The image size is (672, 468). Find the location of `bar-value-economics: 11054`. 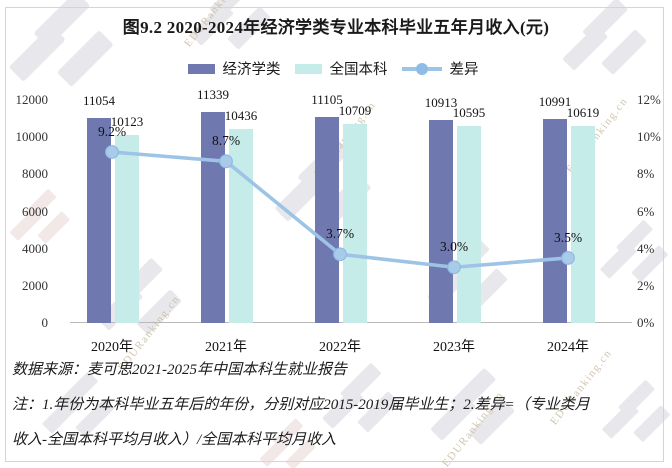

bar-value-economics: 11054 is located at coordinates (99, 100).